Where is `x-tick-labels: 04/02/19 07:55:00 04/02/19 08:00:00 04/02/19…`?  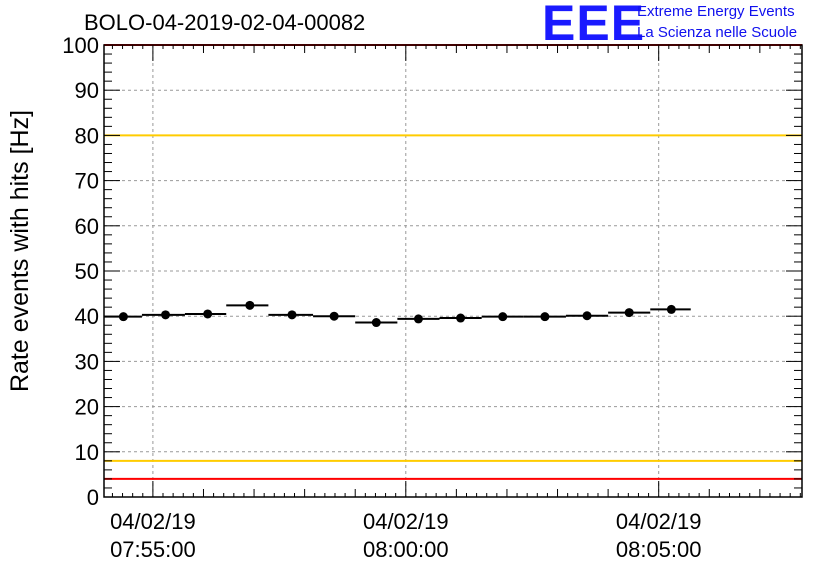
x-tick-labels: 04/02/19 07:55:00 04/02/19 08:00:00 04/02/19… is located at coordinates (405, 535).